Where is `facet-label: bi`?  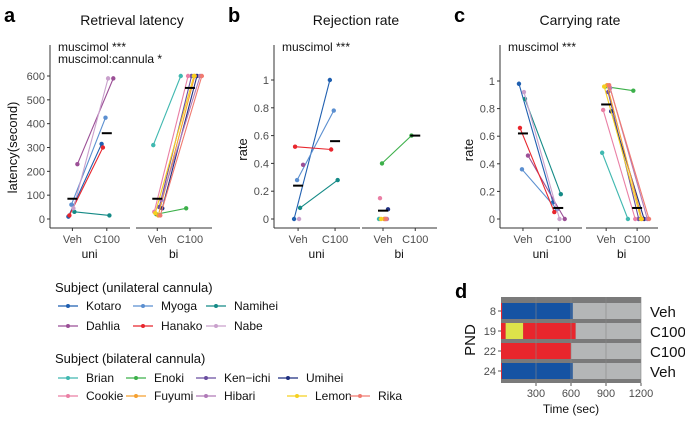 facet-label: bi is located at coordinates (173, 254).